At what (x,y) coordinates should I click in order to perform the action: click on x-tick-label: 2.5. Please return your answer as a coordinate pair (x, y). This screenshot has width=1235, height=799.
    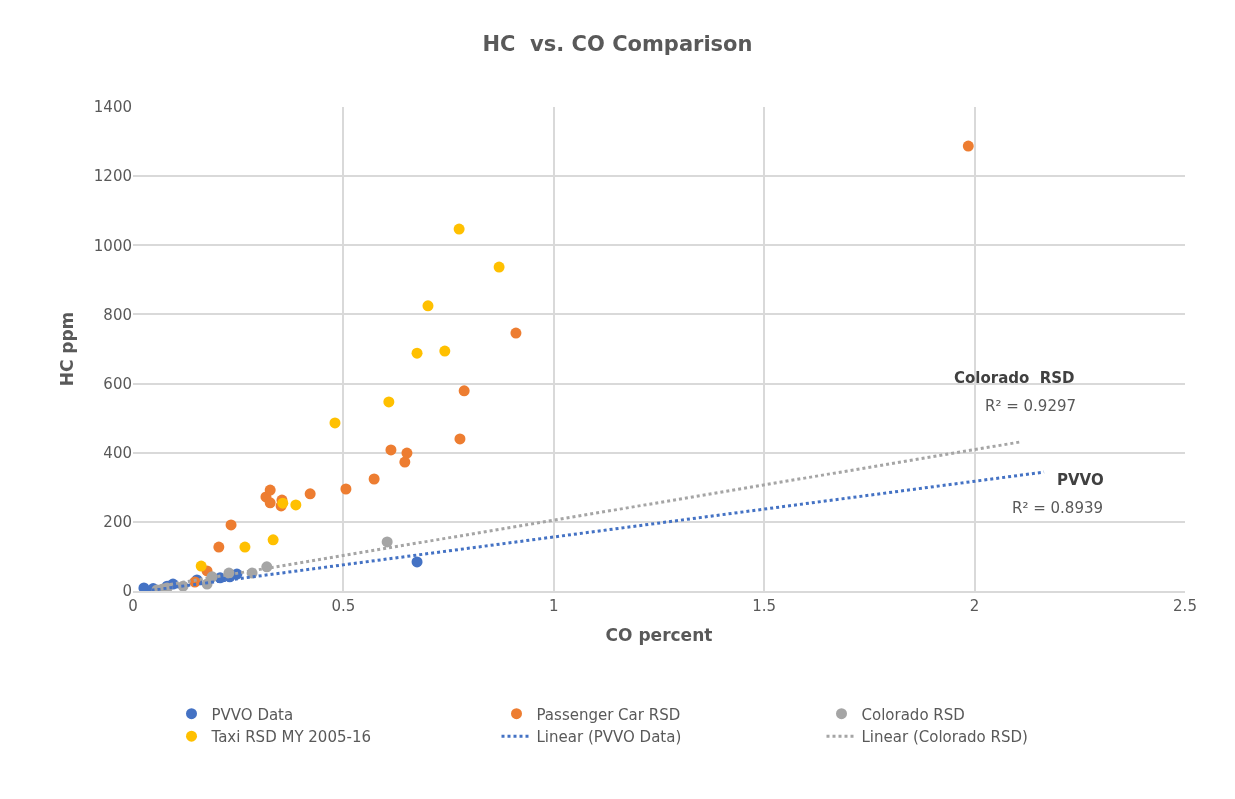
    Looking at the image, I should click on (1185, 605).